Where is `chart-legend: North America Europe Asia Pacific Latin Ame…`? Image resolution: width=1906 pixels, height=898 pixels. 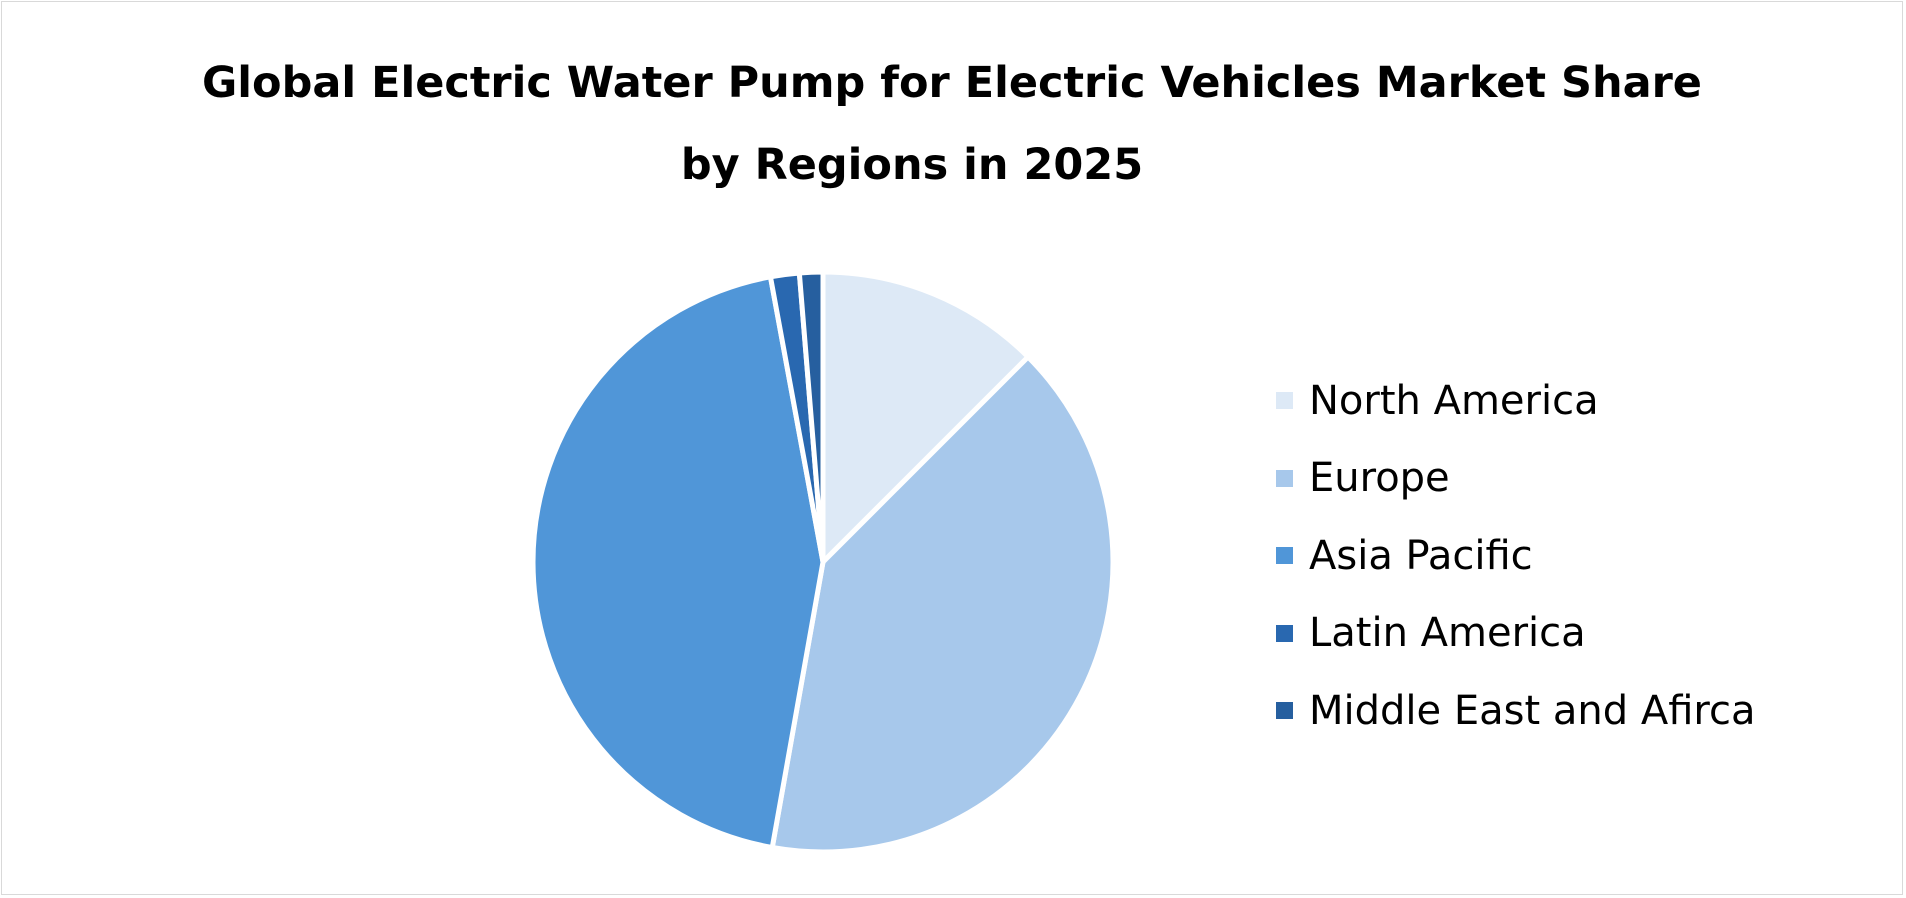
chart-legend: North America Europe Asia Pacific Latin Ame… is located at coordinates (1576, 556).